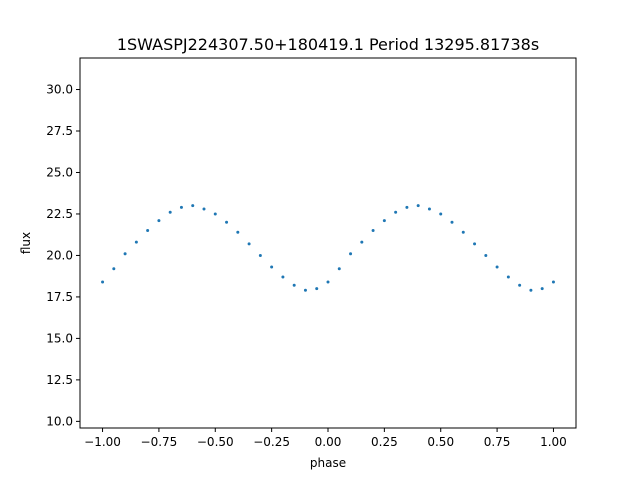  Describe the element at coordinates (59, 131) in the screenshot. I see `y-tick-label: 27.5` at that location.